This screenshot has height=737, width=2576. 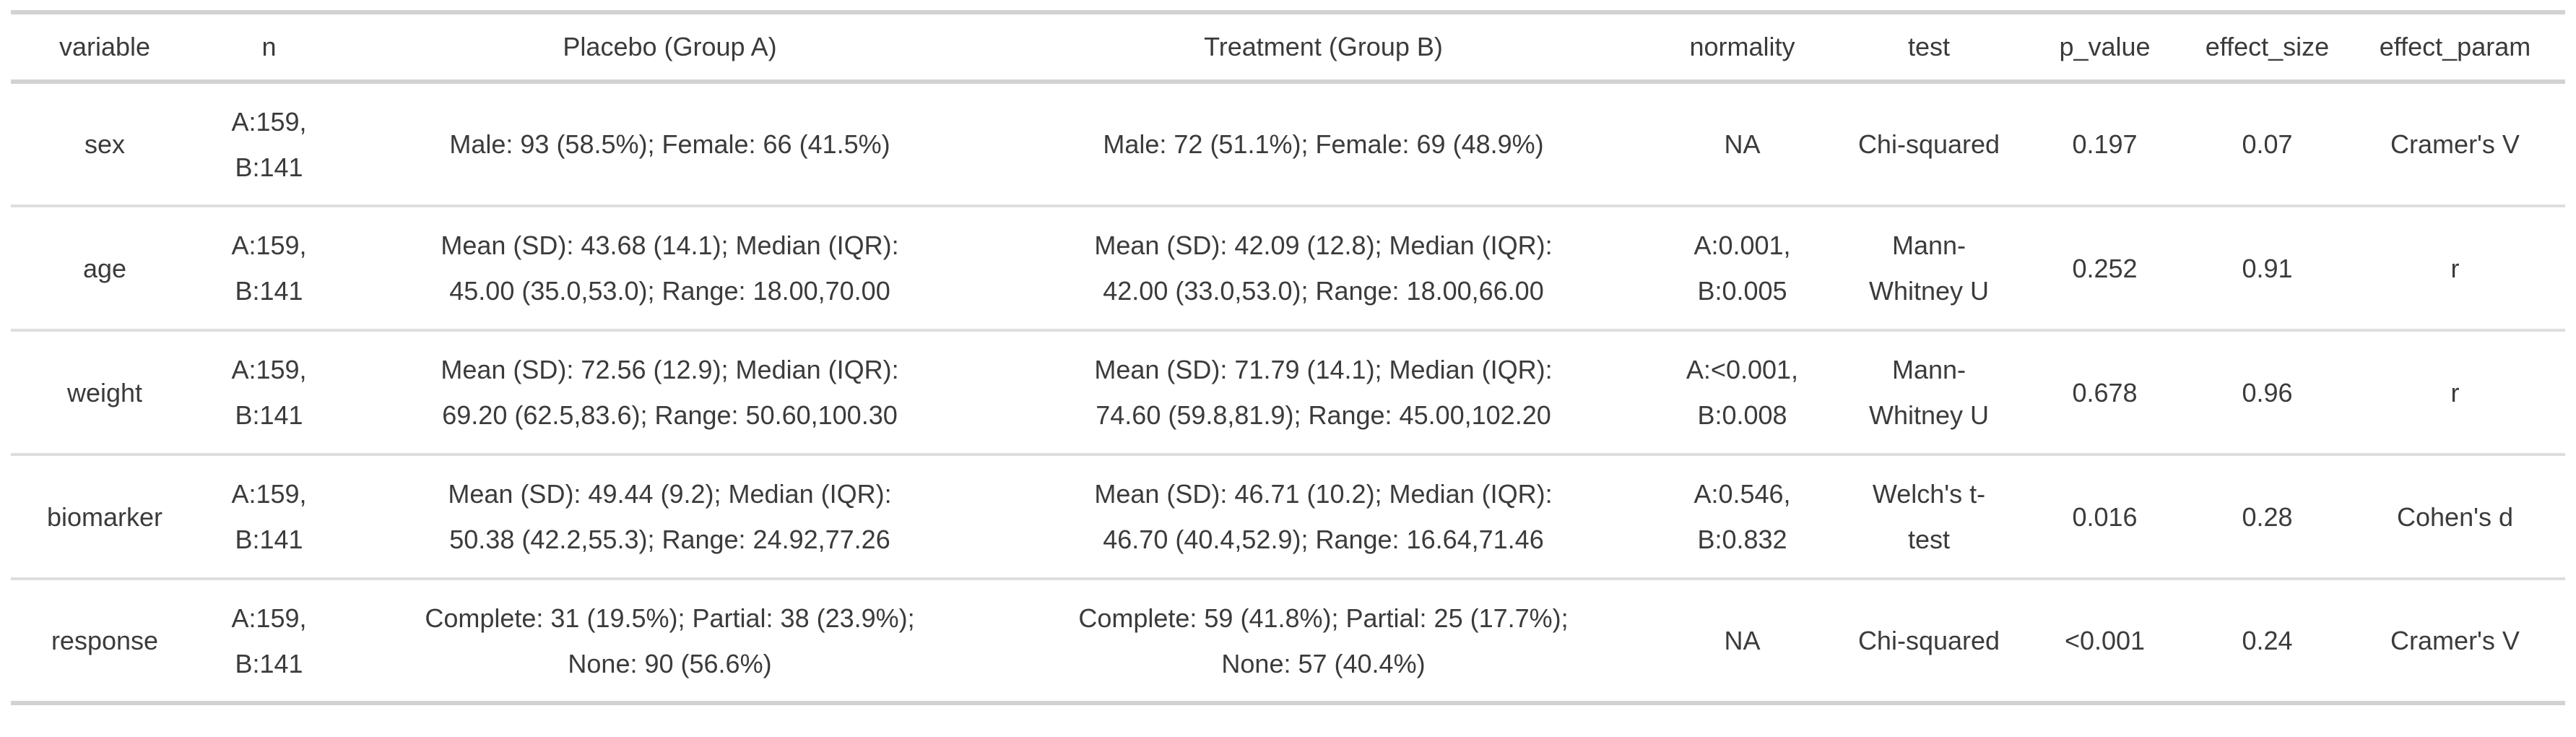 What do you see at coordinates (105, 640) in the screenshot?
I see `cell-variable: response` at bounding box center [105, 640].